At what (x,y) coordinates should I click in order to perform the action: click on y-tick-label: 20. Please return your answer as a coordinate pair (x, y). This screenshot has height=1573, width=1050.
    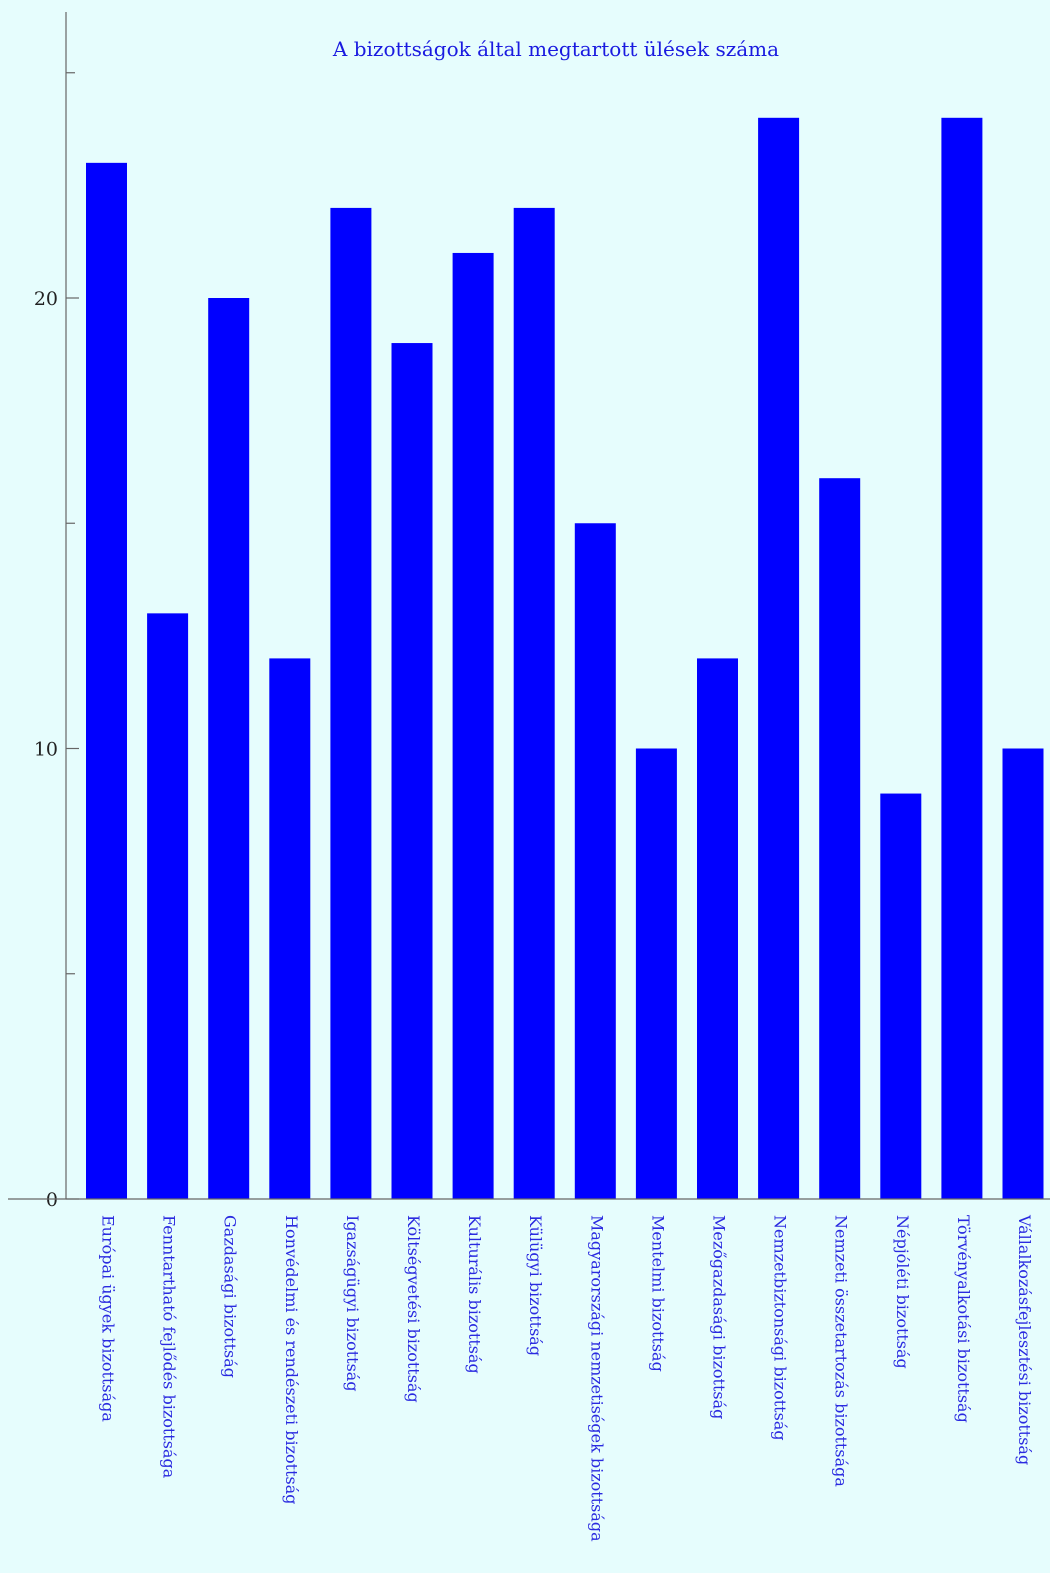
    Looking at the image, I should click on (46, 299).